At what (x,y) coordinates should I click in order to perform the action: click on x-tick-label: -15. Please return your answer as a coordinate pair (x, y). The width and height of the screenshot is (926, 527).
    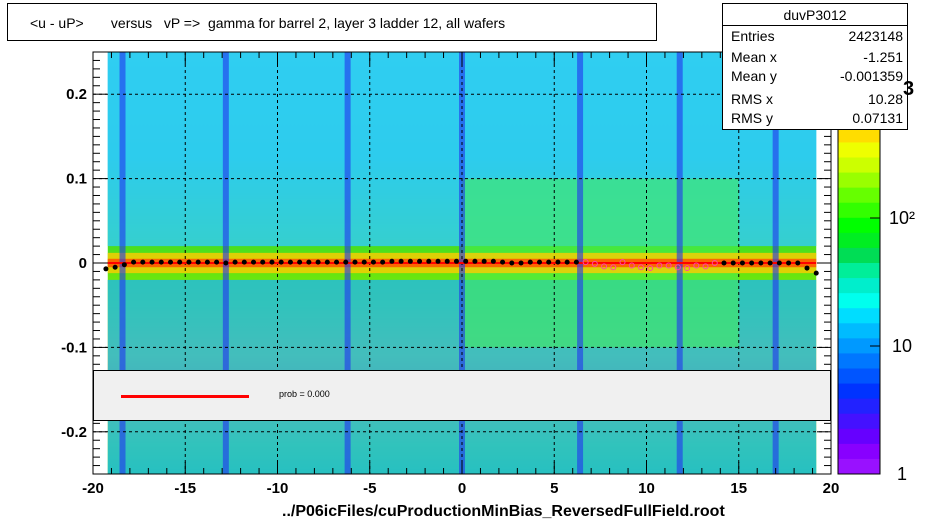
    Looking at the image, I should click on (185, 488).